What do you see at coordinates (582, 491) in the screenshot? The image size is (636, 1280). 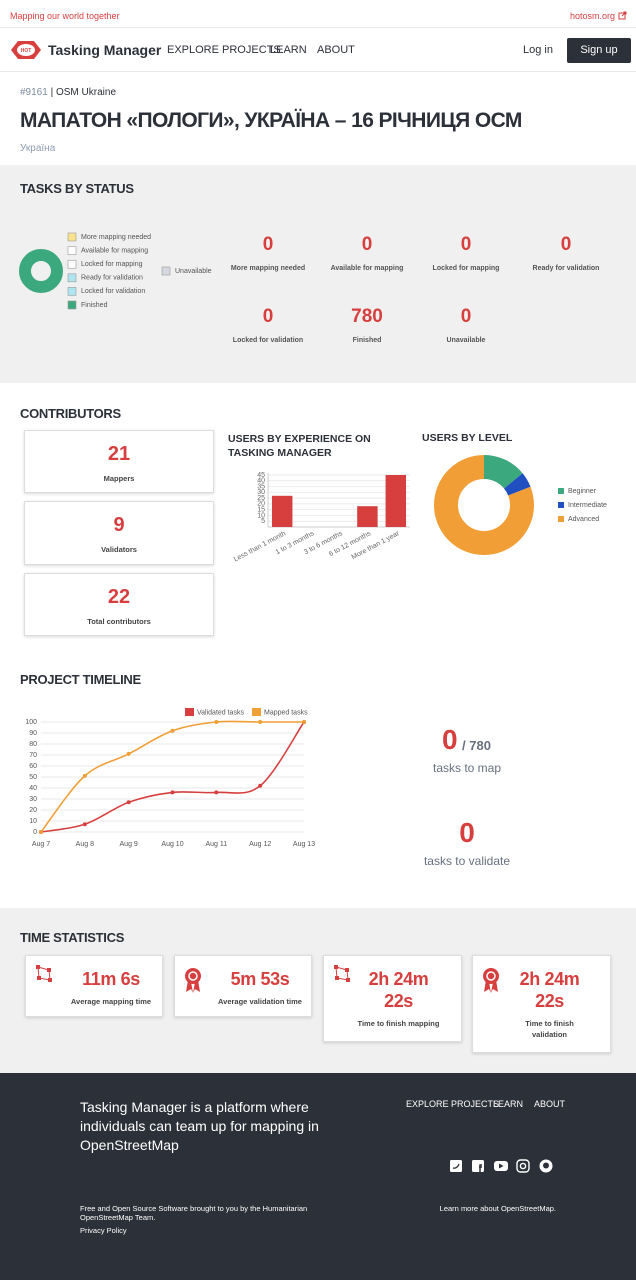 I see `legend-label: Beginner` at bounding box center [582, 491].